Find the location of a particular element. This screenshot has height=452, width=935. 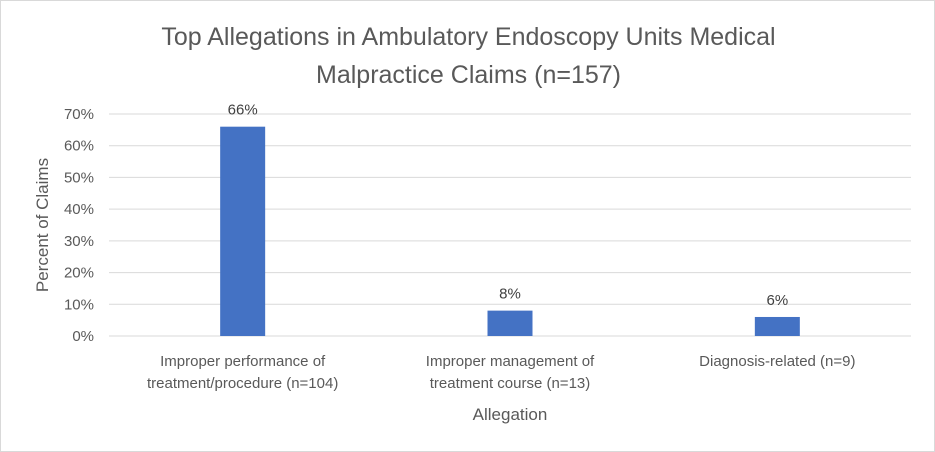

x-tick-label: Improper management of is located at coordinates (510, 361).